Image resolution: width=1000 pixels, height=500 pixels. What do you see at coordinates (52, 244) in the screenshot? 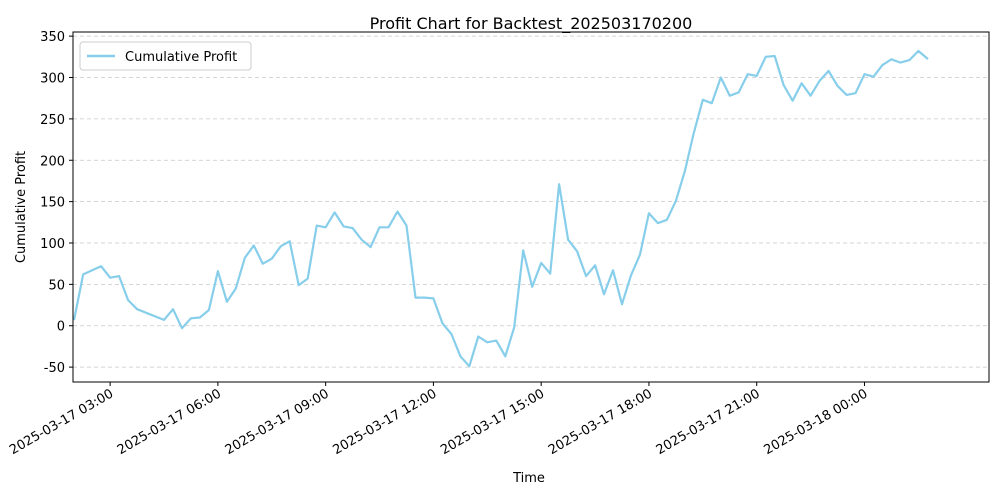
I see `y-tick-label: 100` at bounding box center [52, 244].